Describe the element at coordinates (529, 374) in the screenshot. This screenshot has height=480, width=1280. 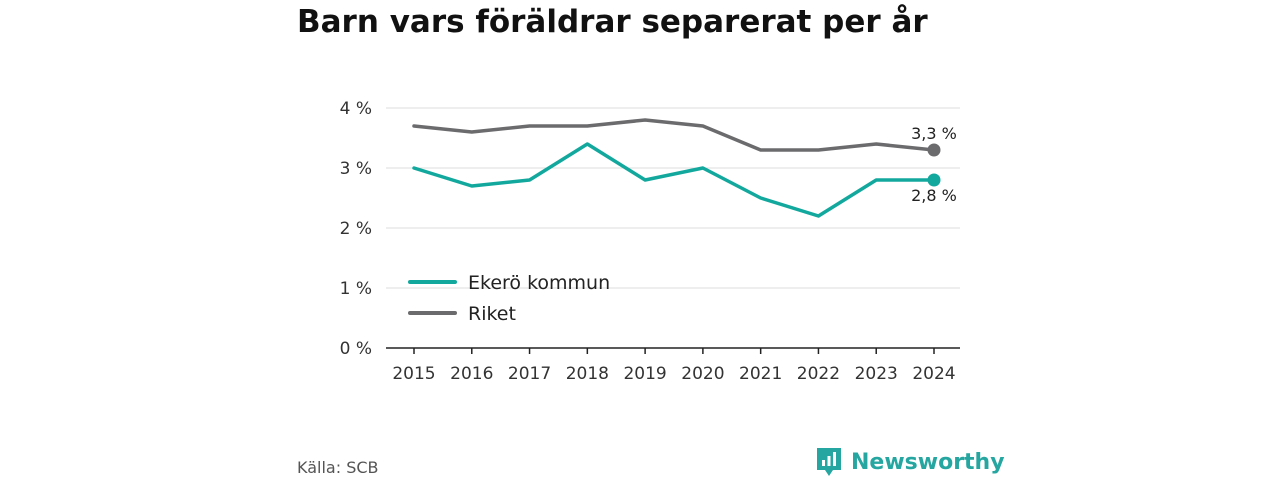
I see `x-tick-label: 2017` at that location.